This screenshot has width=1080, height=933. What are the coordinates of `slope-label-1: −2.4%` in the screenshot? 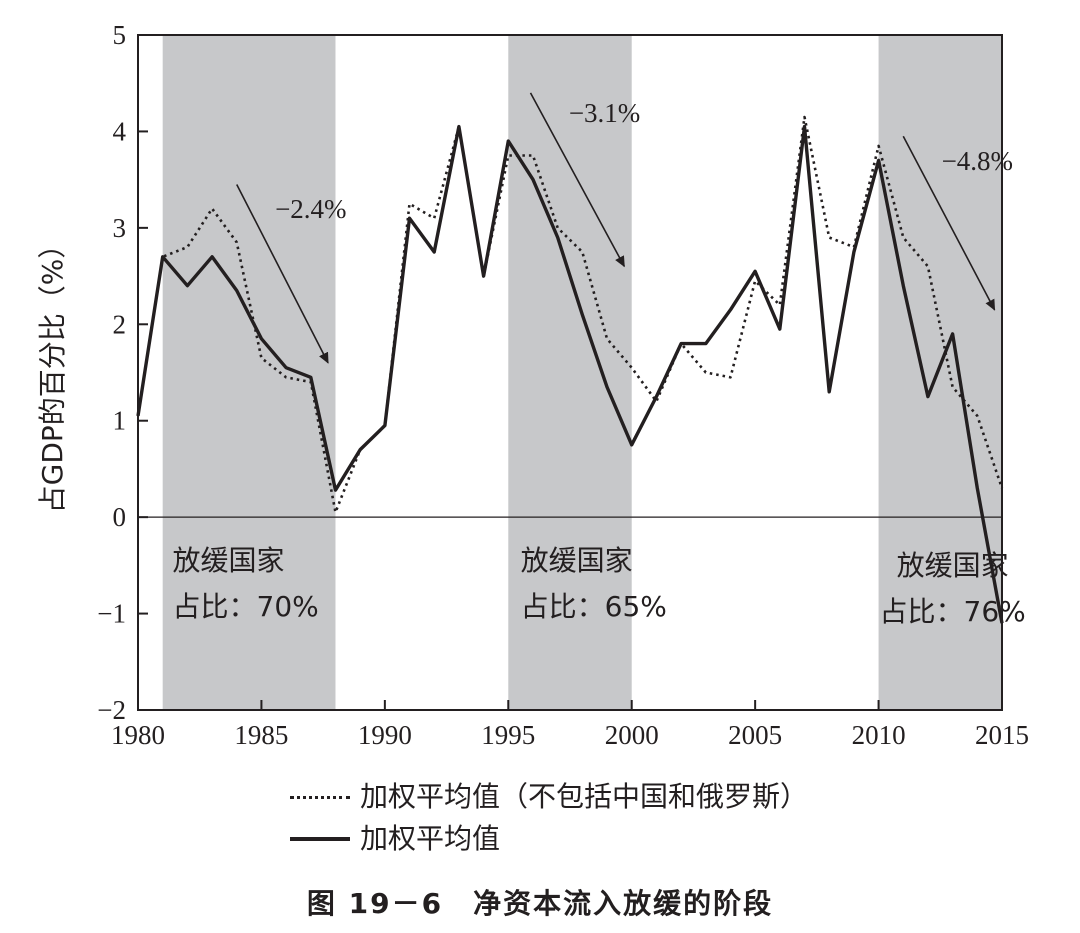 It's located at (310, 209).